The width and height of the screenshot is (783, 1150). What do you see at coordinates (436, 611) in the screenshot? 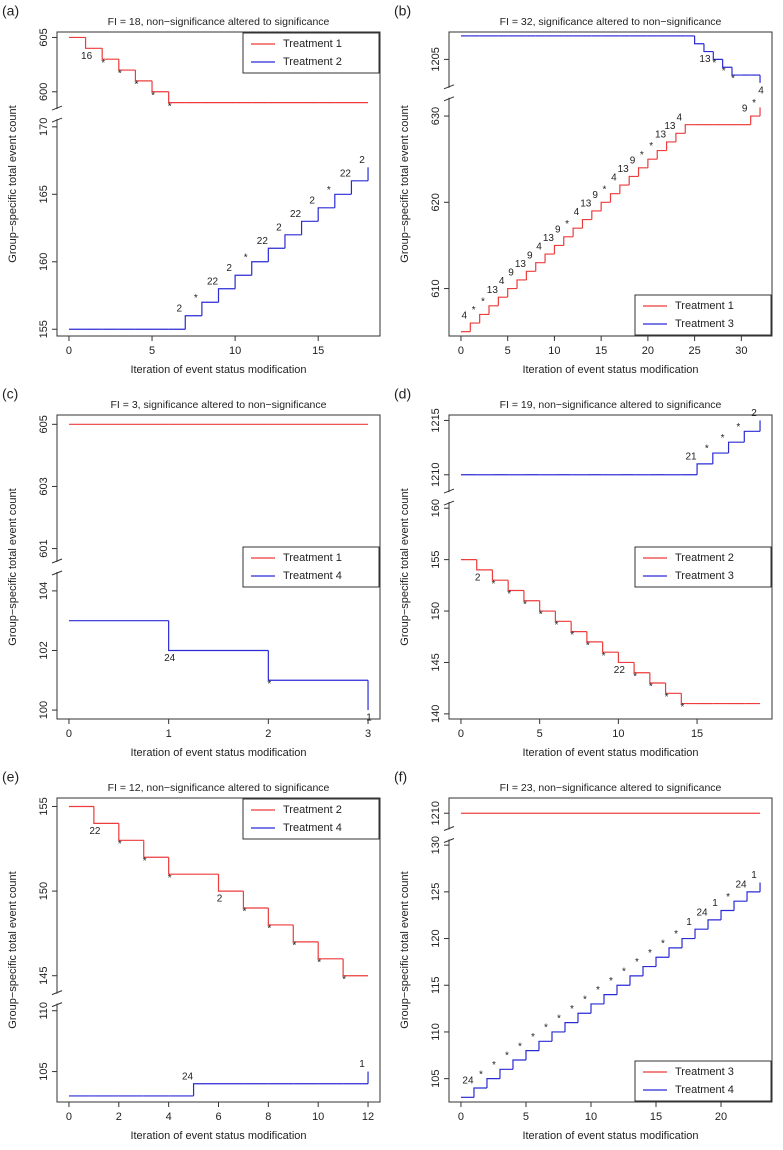
I see `y-tick-label: 150` at bounding box center [436, 611].